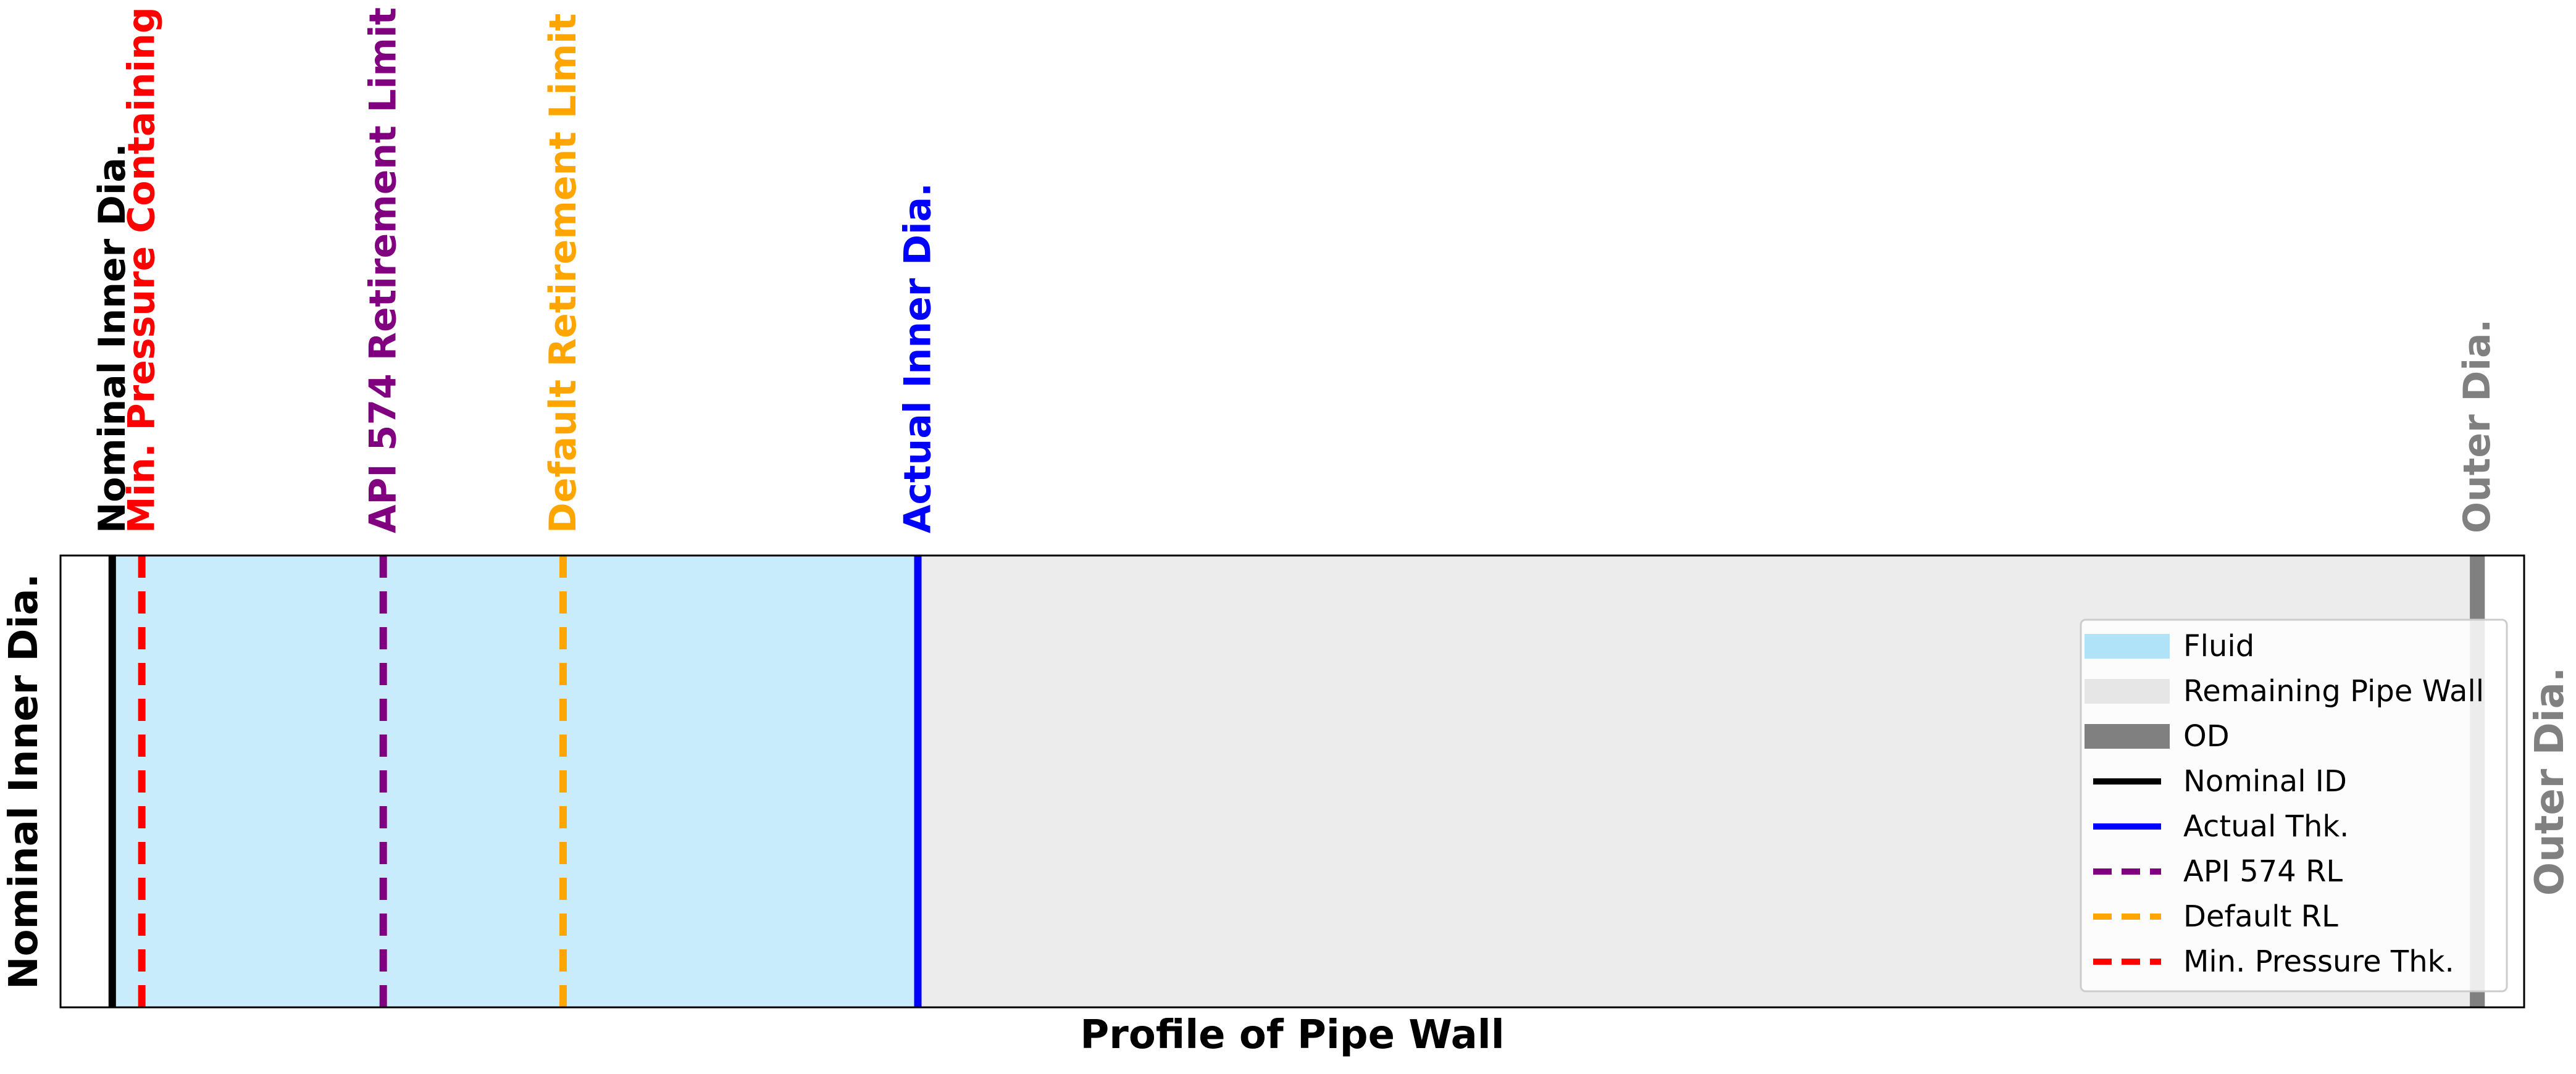 The height and width of the screenshot is (1074, 2576). Describe the element at coordinates (142, 270) in the screenshot. I see `marker-label-min-pressure-containing: Min. Pressure Containing` at that location.